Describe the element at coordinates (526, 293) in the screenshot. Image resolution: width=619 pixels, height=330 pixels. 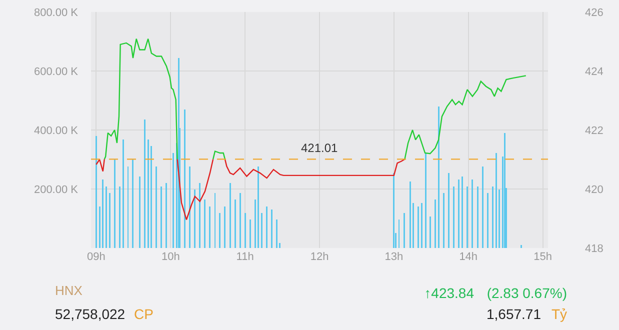
I see `text: (2.83 0.67%)` at that location.